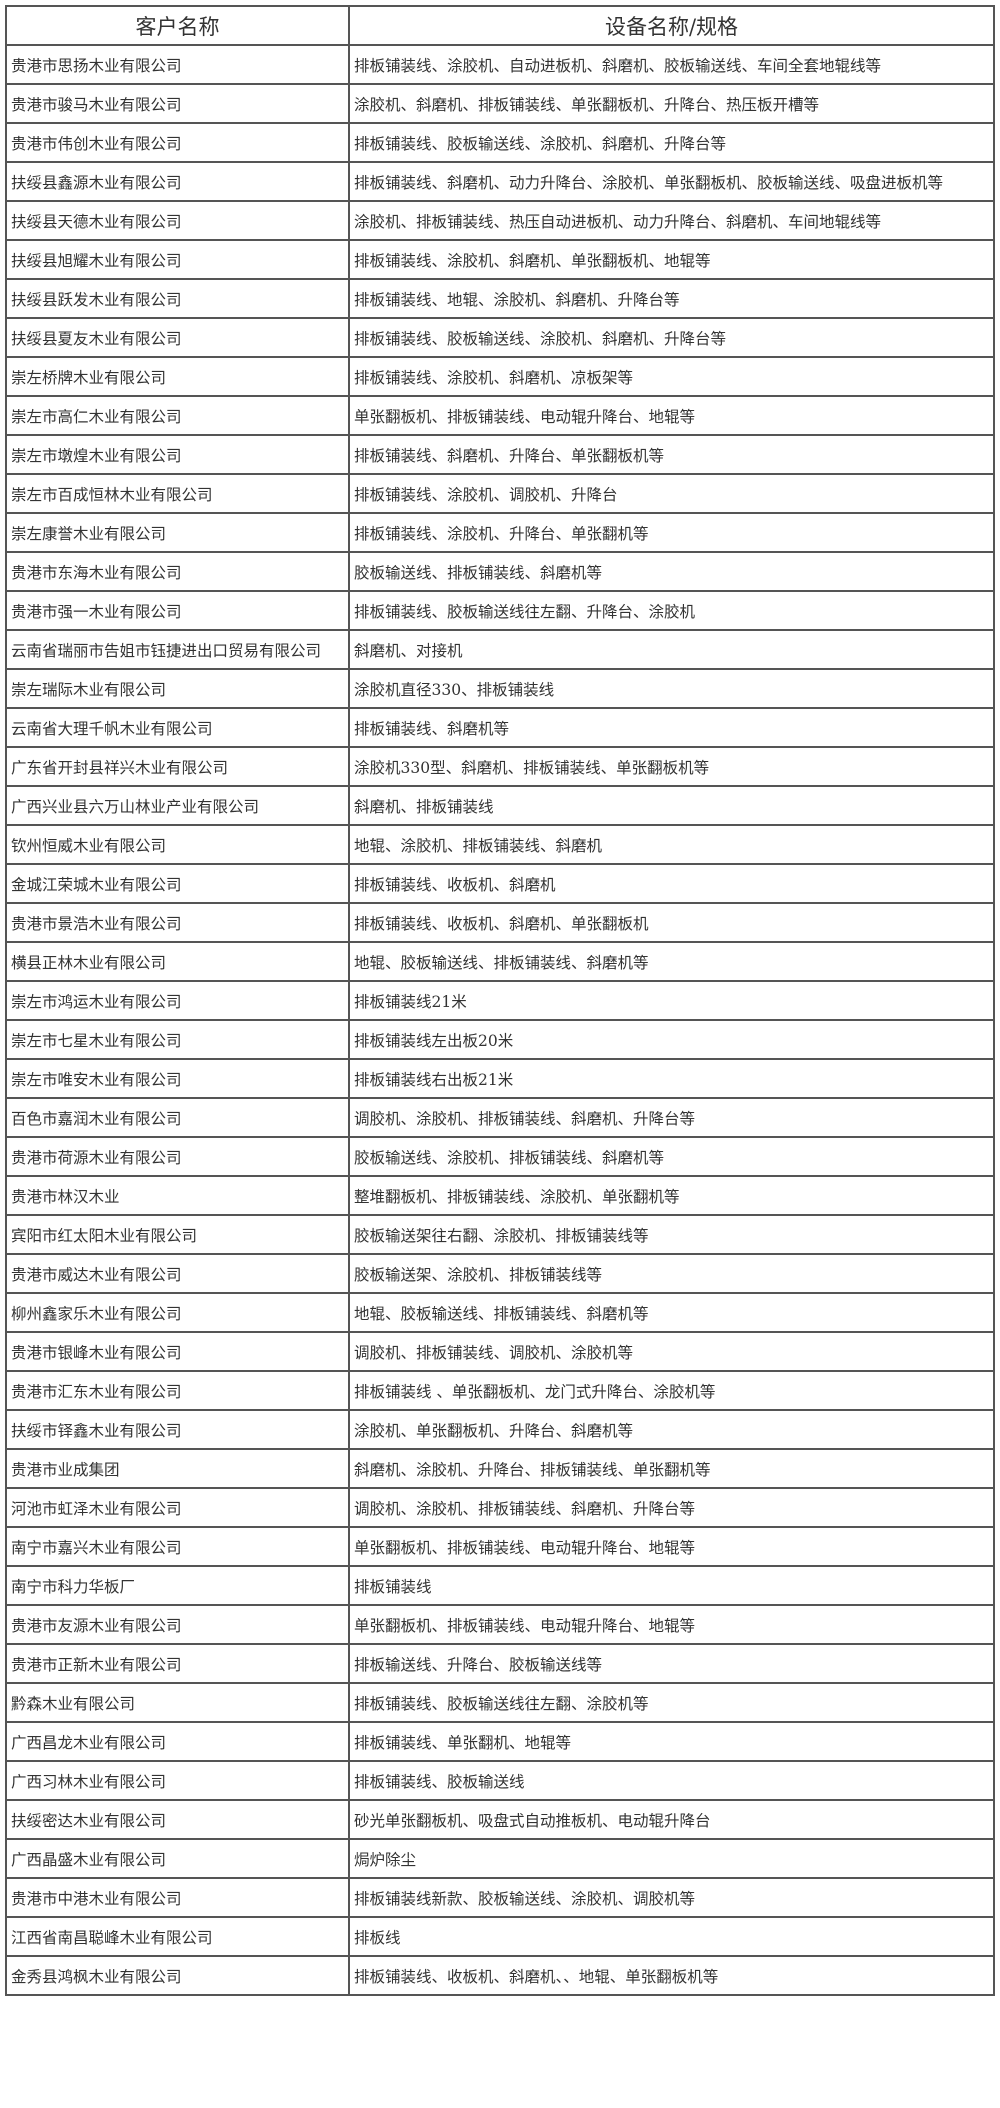 Image resolution: width=1000 pixels, height=2108 pixels. What do you see at coordinates (671, 1702) in the screenshot?
I see `equipment-cell: 排板铺装线、胶板输送线往左翻、涂胶机等` at bounding box center [671, 1702].